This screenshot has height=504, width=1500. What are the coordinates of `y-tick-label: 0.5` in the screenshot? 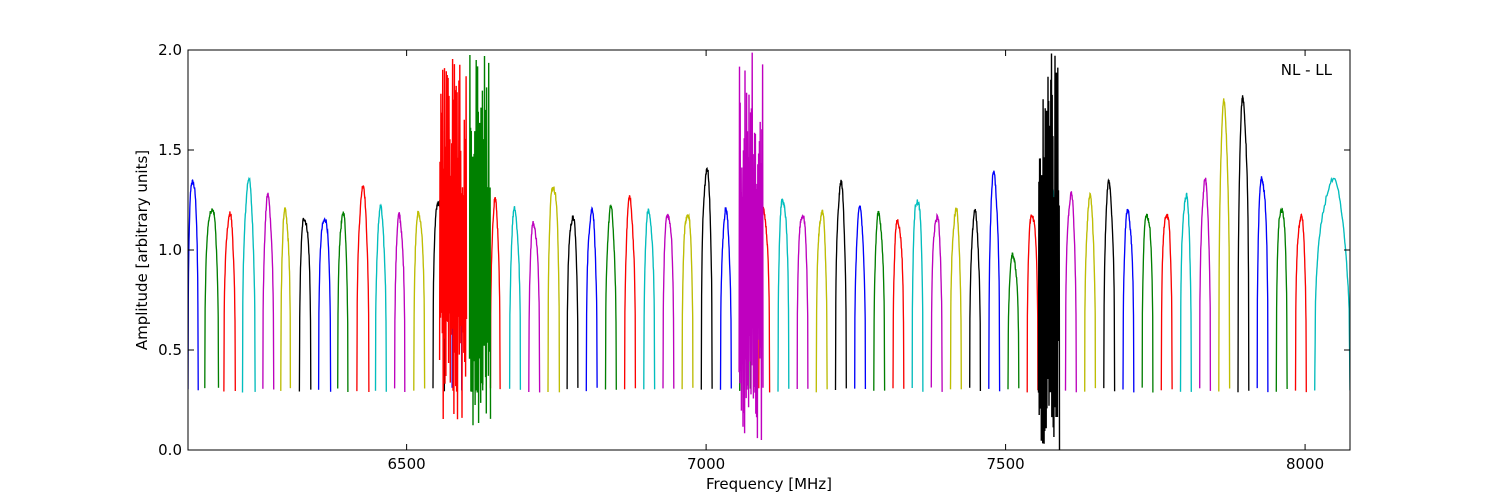 It's located at (170, 350).